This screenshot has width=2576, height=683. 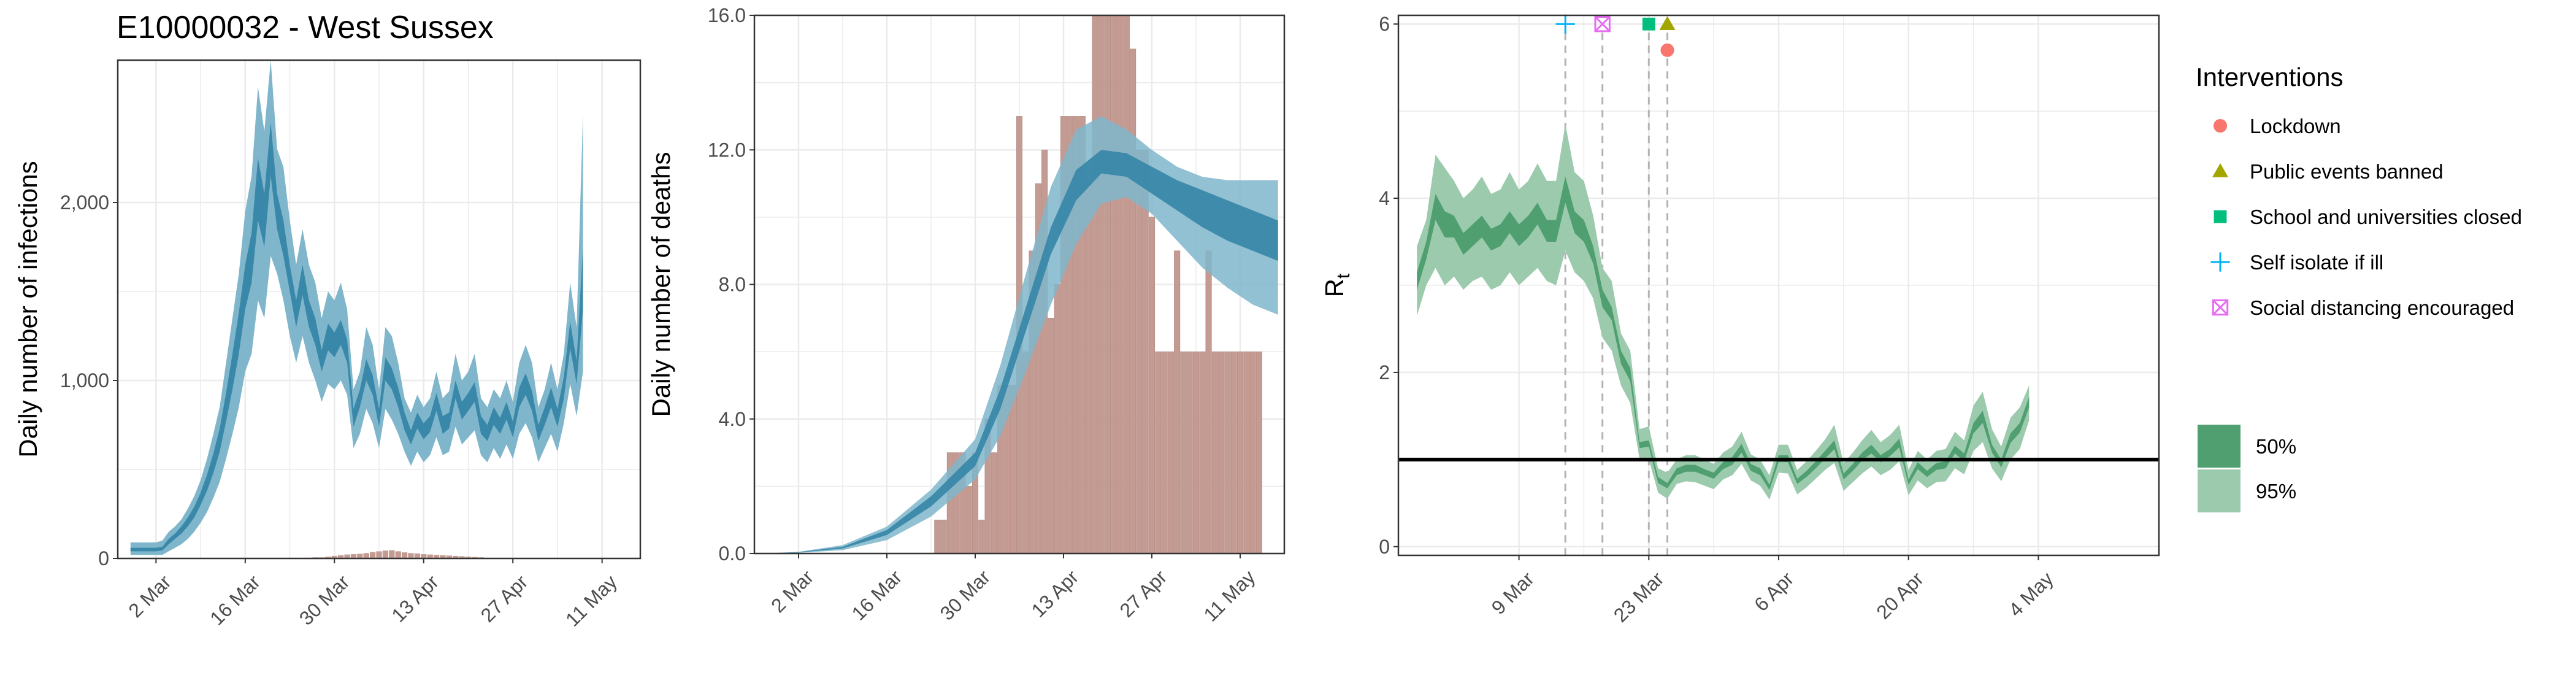 What do you see at coordinates (876, 595) in the screenshot?
I see `panel2-x-tick-label: 16 Mar` at bounding box center [876, 595].